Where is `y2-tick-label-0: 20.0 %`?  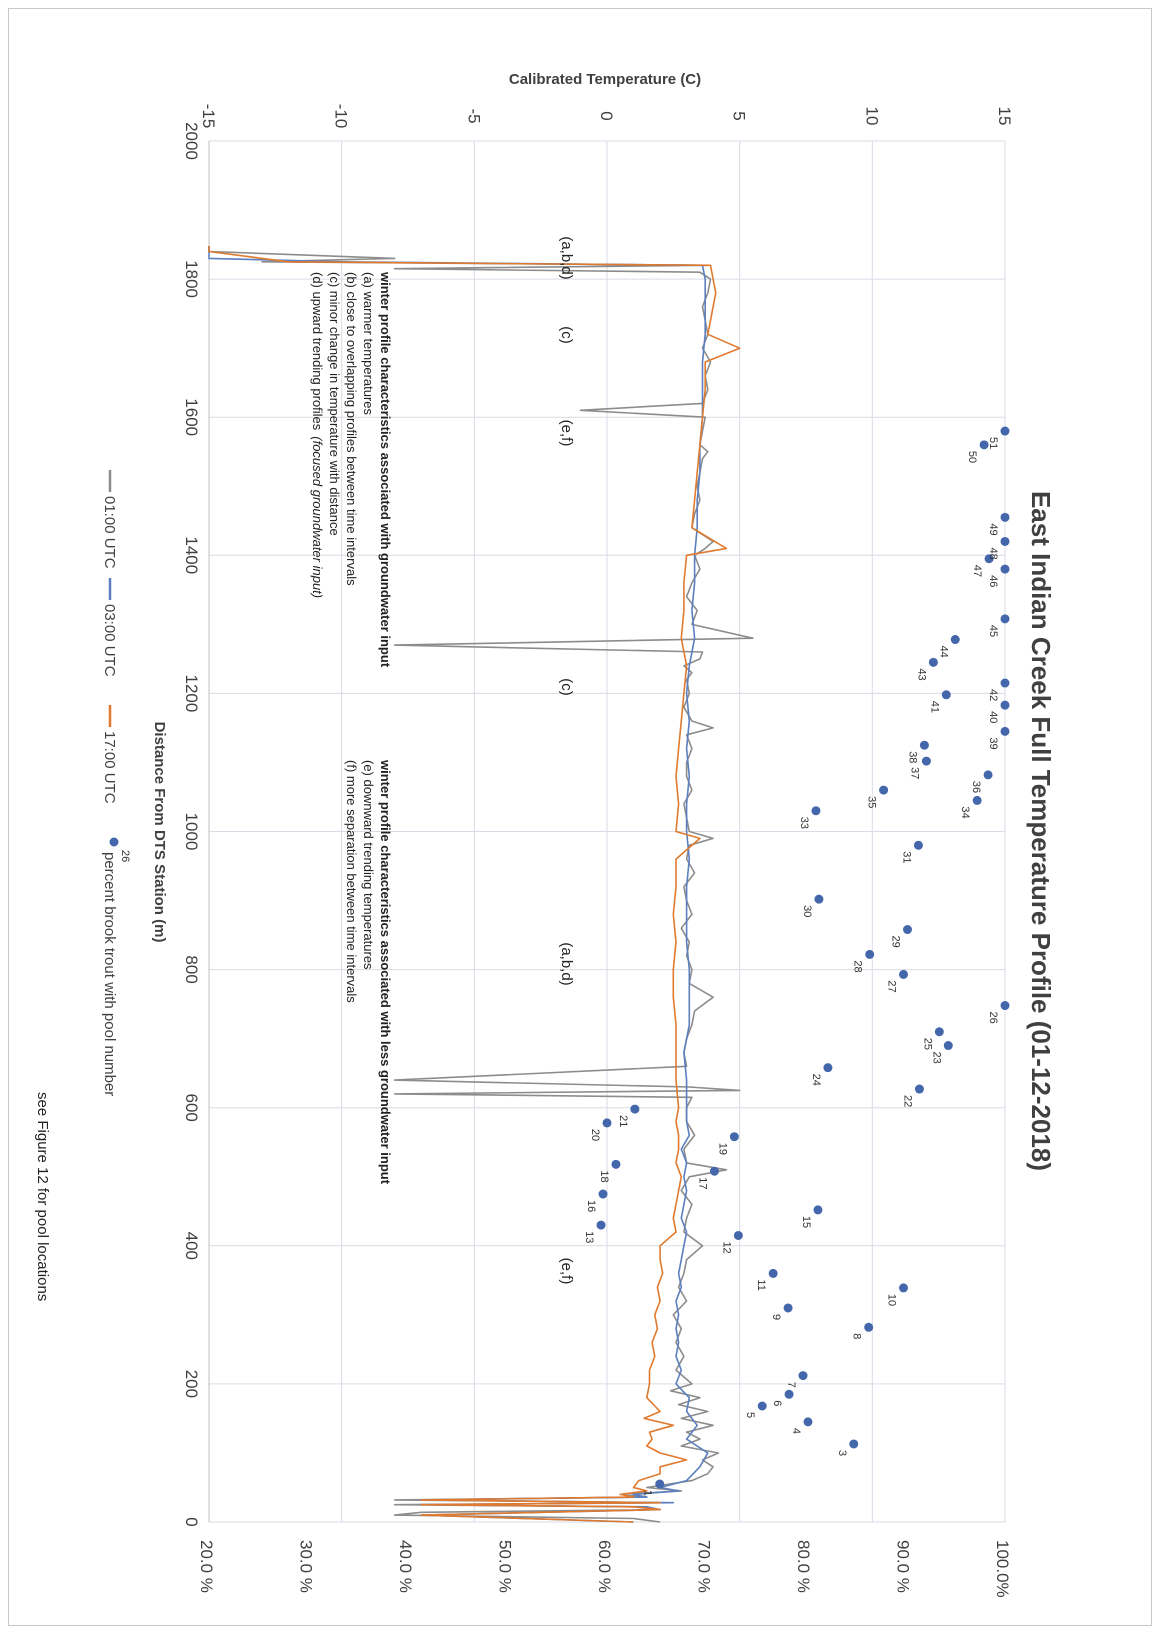 y2-tick-label-0: 20.0 % is located at coordinates (206, 1566).